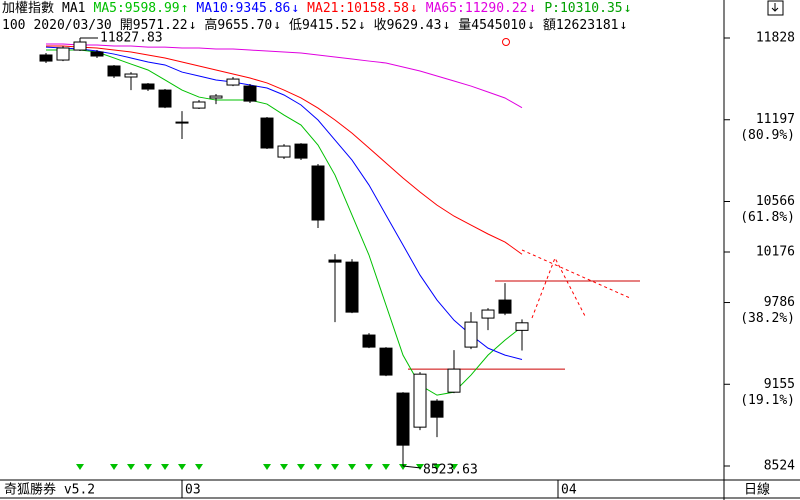 This screenshot has height=500, width=800. Describe the element at coordinates (583, 8) in the screenshot. I see `header-item: P:10310.35` at that location.